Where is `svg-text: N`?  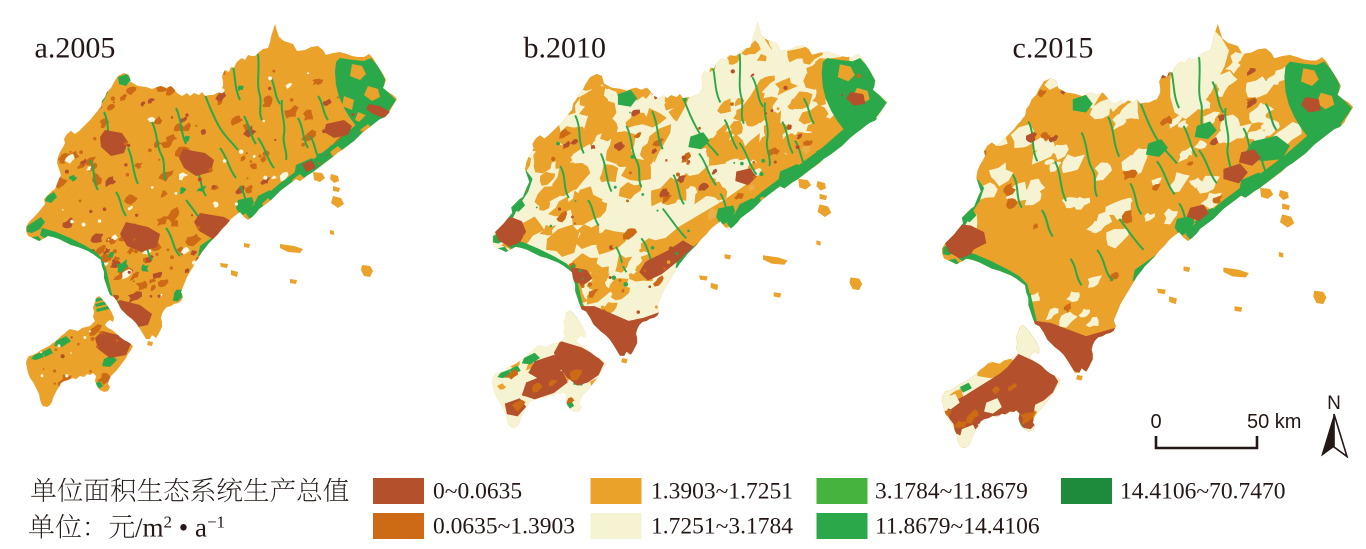
svg-text: N is located at coordinates (1334, 403).